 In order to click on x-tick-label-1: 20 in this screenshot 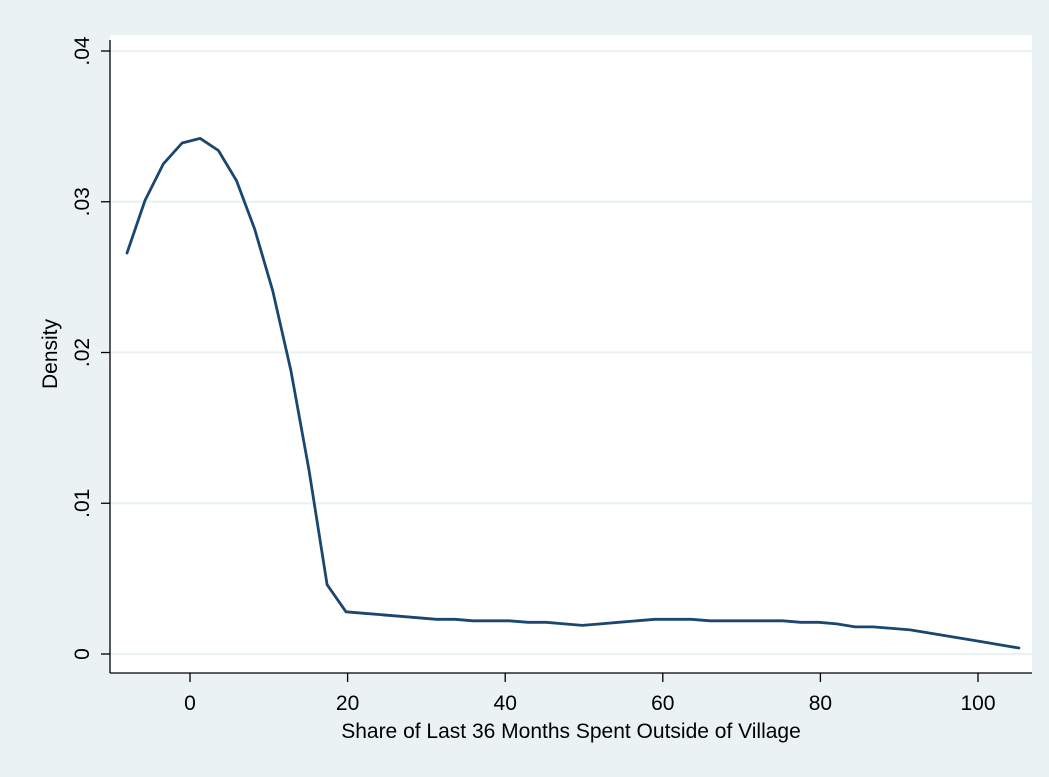, I will do `click(347, 703)`.